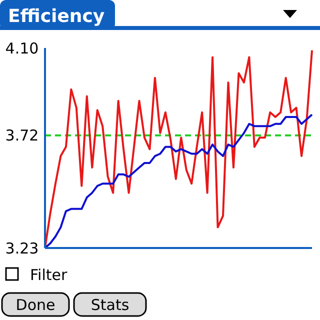 The width and height of the screenshot is (320, 320). I want to click on y-tick-label: 3.23, so click(22, 248).